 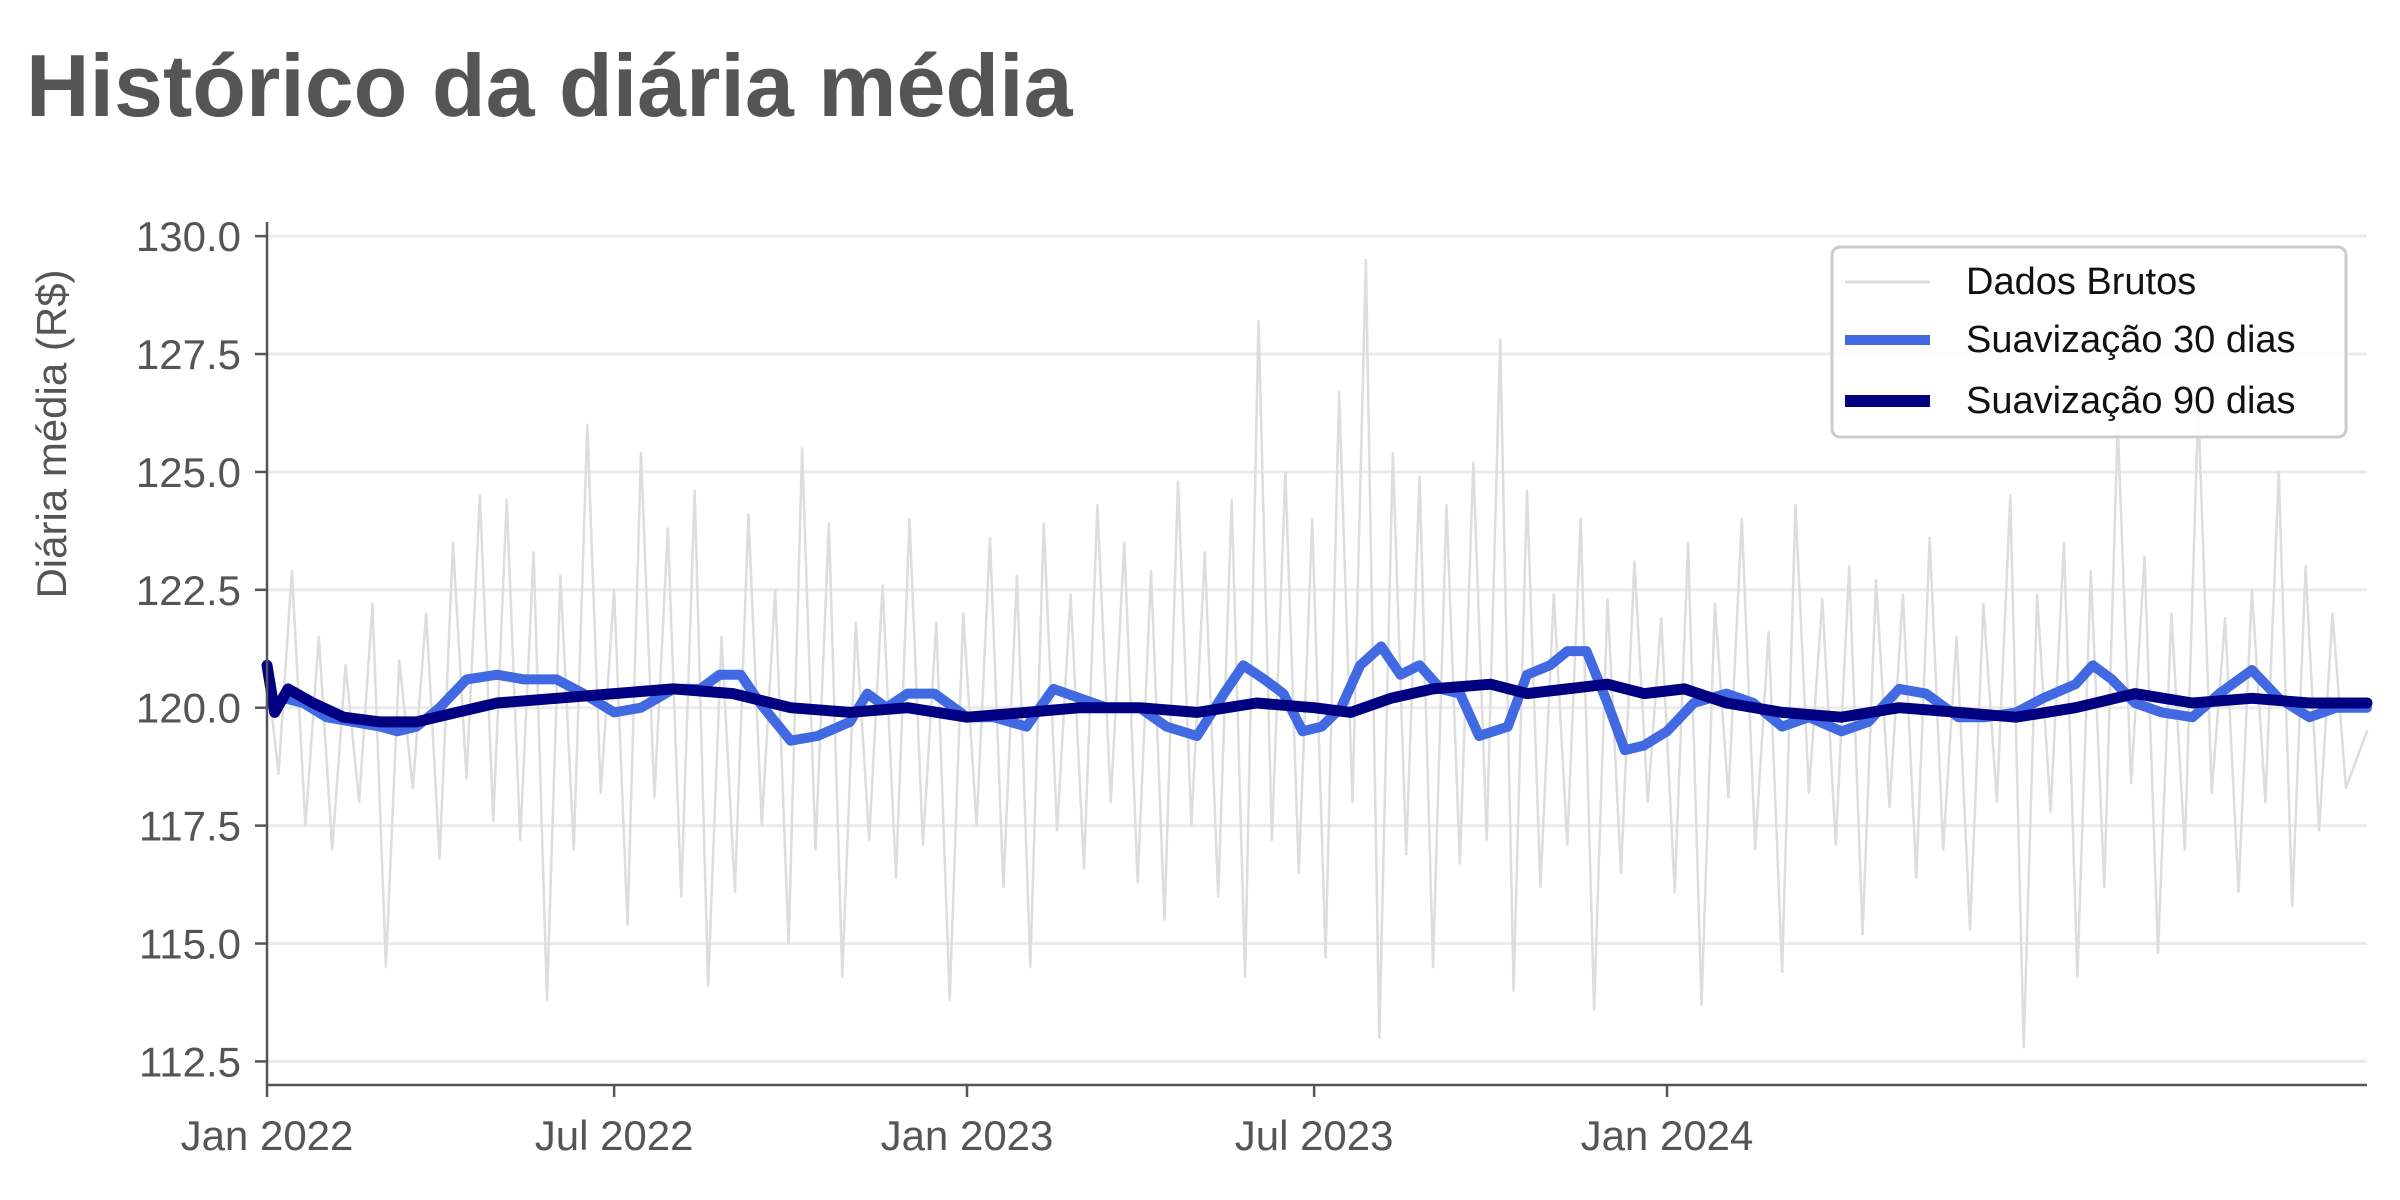 I want to click on x-tick-label: Jan 2023, so click(x=967, y=1135).